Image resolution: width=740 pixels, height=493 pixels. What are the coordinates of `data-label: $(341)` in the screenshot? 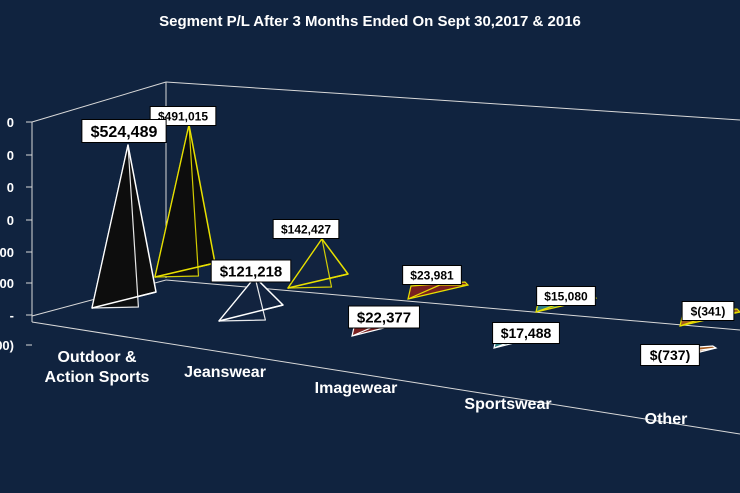 It's located at (708, 311).